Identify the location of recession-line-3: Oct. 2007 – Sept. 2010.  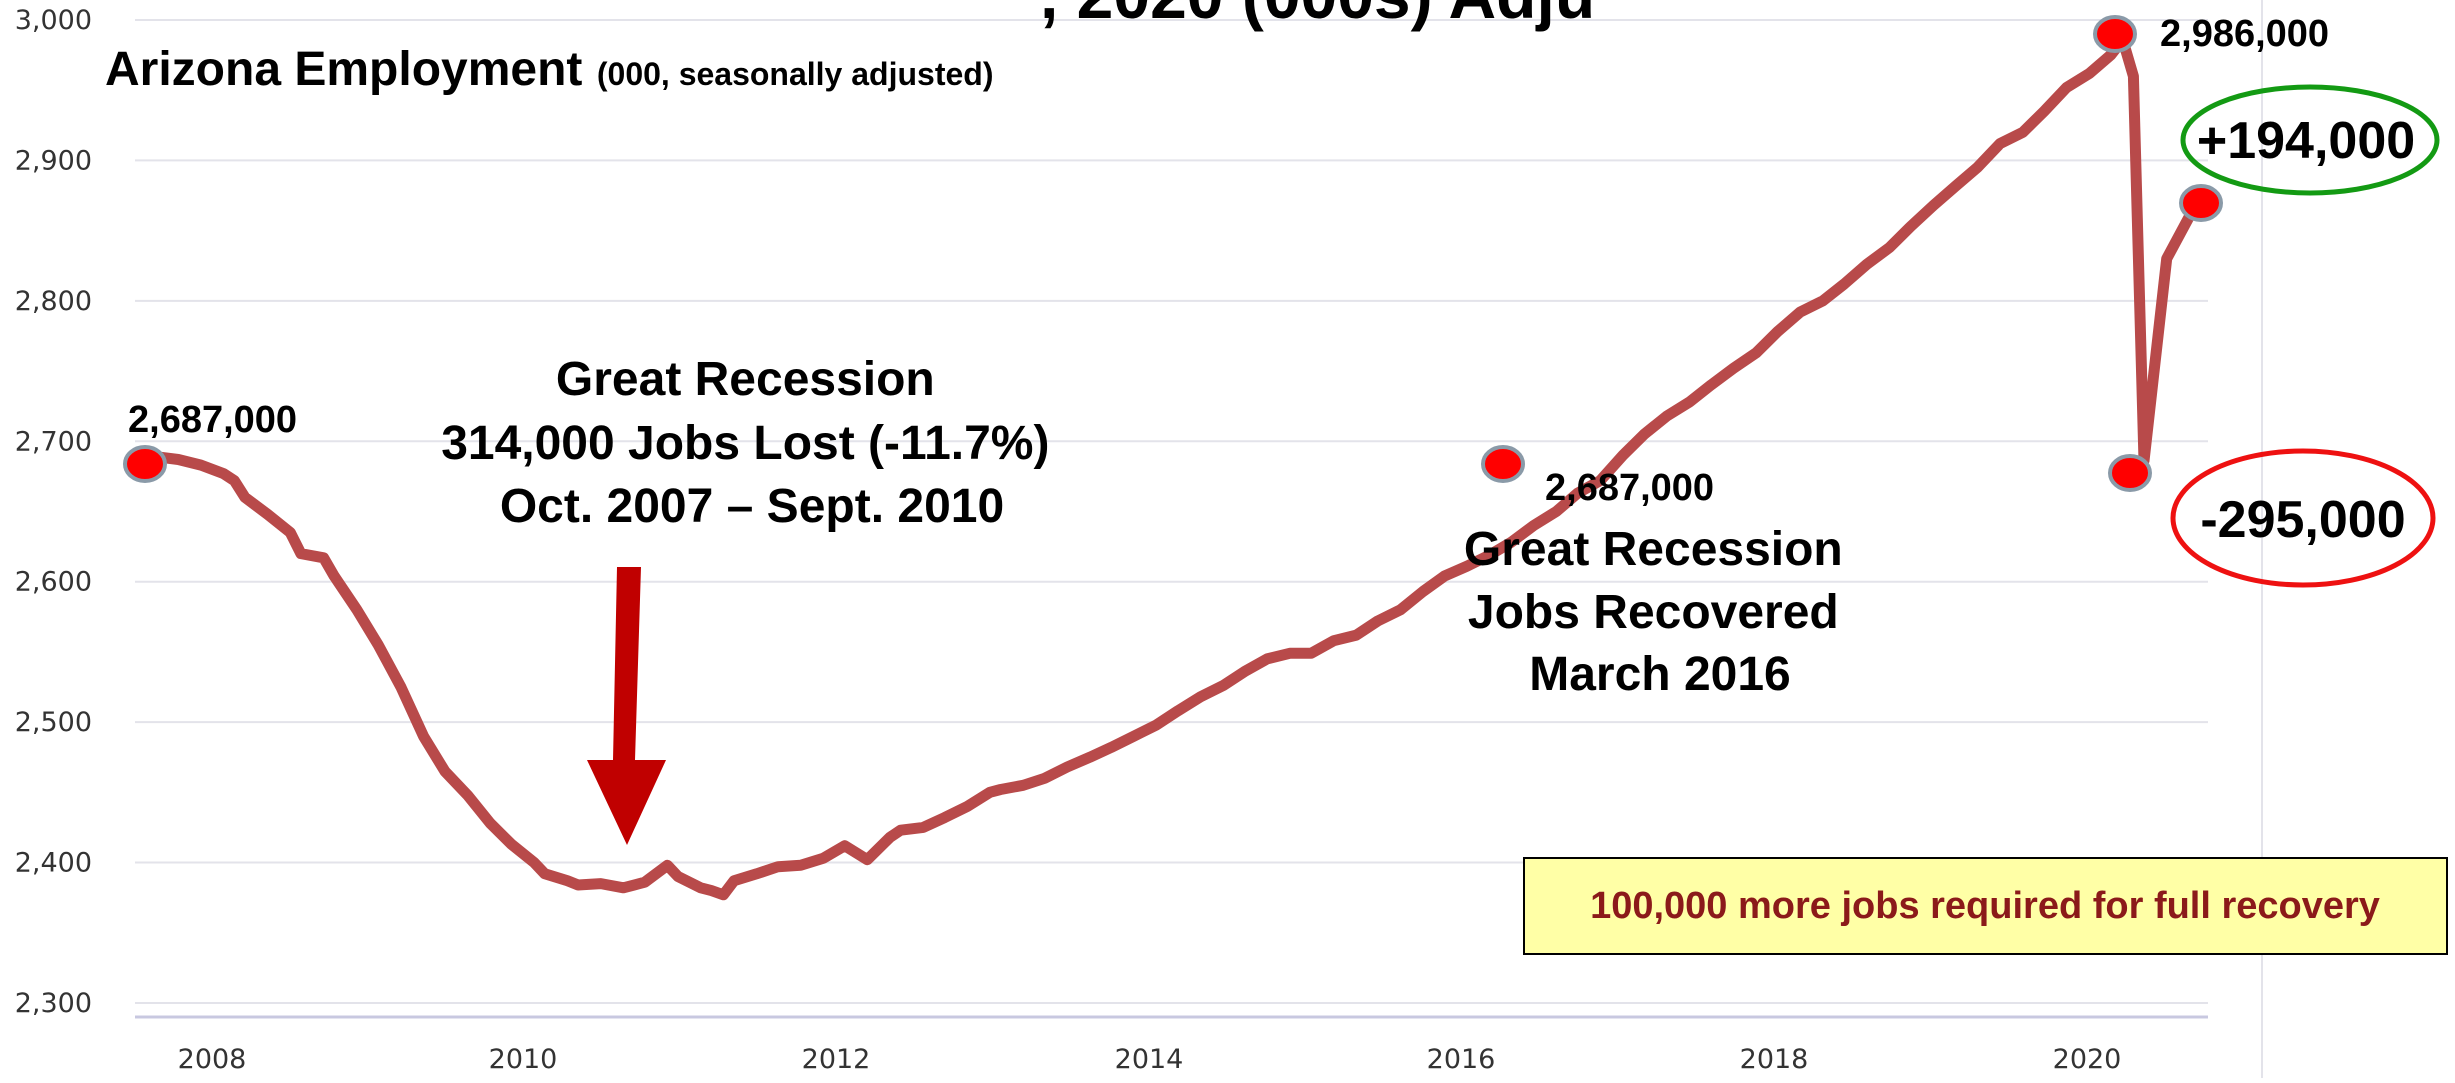
(752, 506).